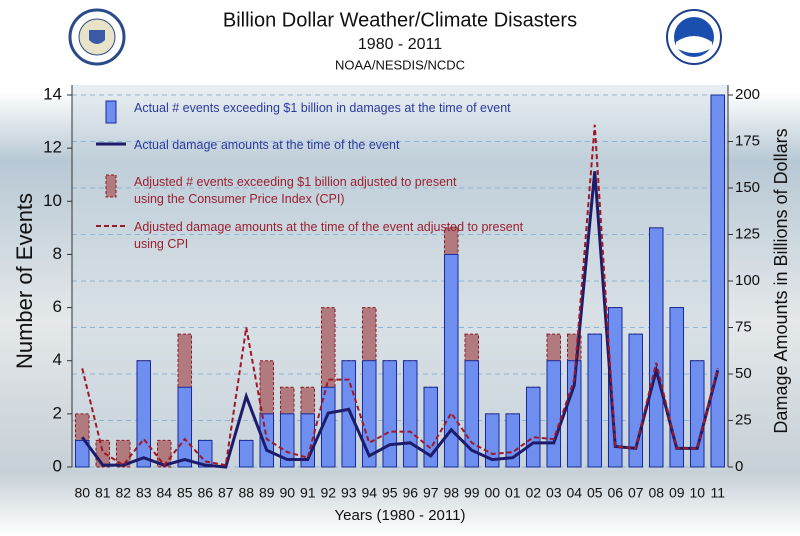 The width and height of the screenshot is (800, 536). Describe the element at coordinates (97, 37) in the screenshot. I see `logo-left` at that location.